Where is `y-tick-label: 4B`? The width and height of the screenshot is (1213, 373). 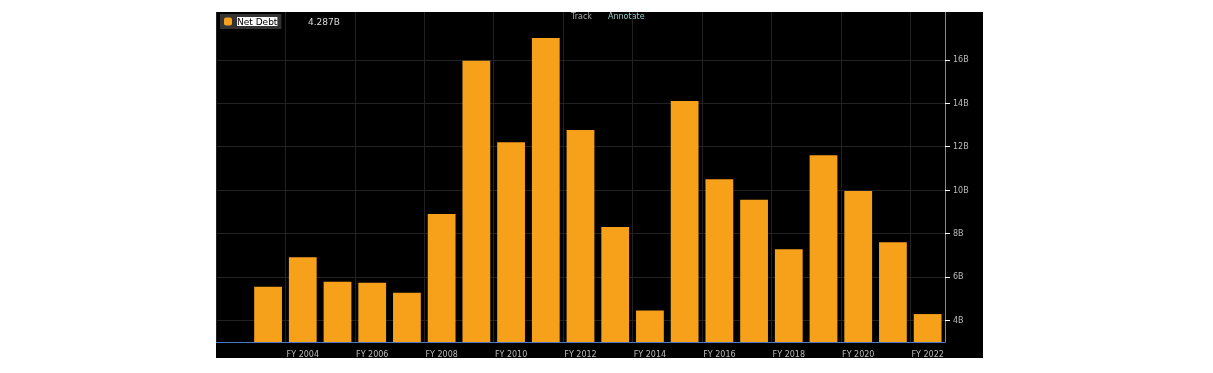 y-tick-label: 4B is located at coordinates (958, 320).